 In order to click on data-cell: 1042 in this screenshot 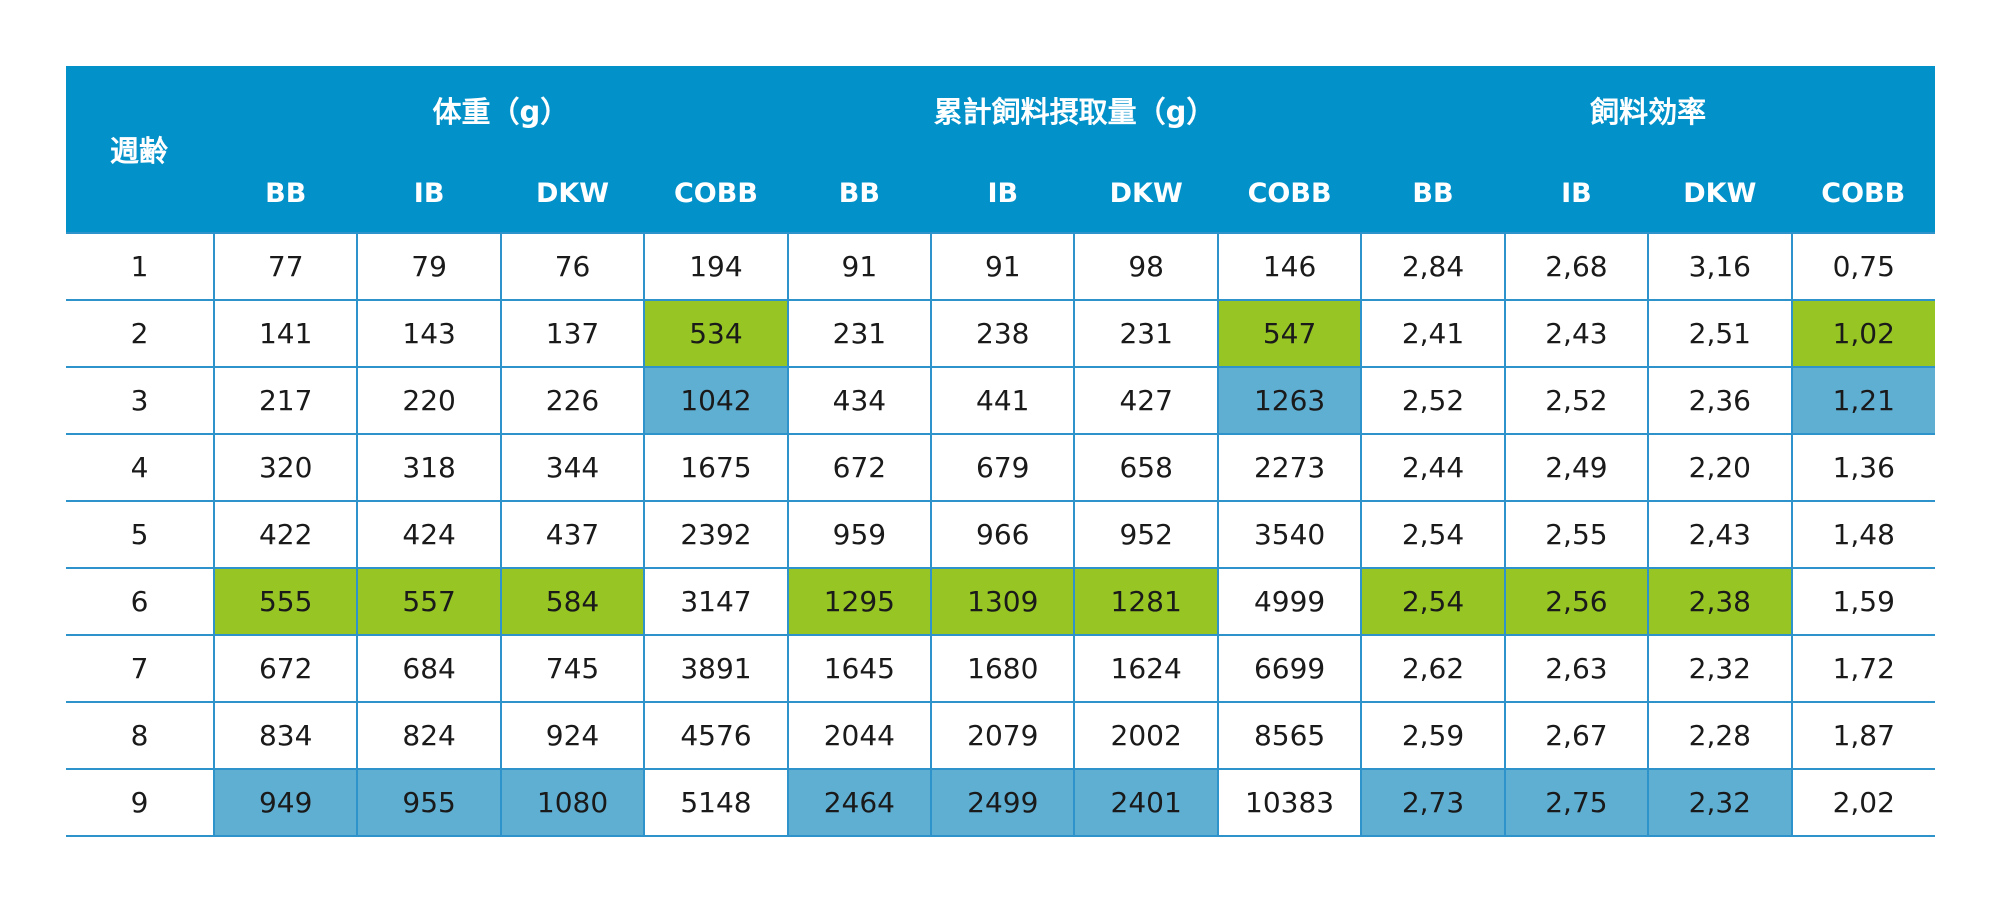, I will do `click(715, 400)`.